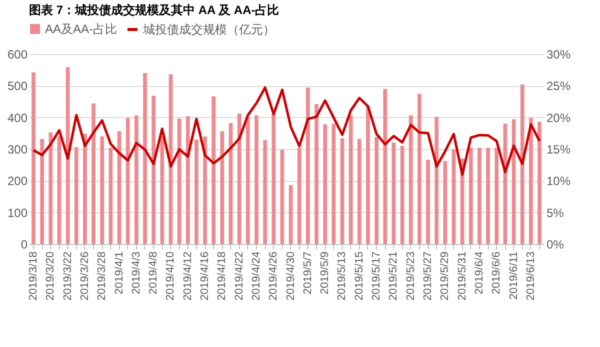  I want to click on x-tick-label: 2019/5/31, so click(462, 276).